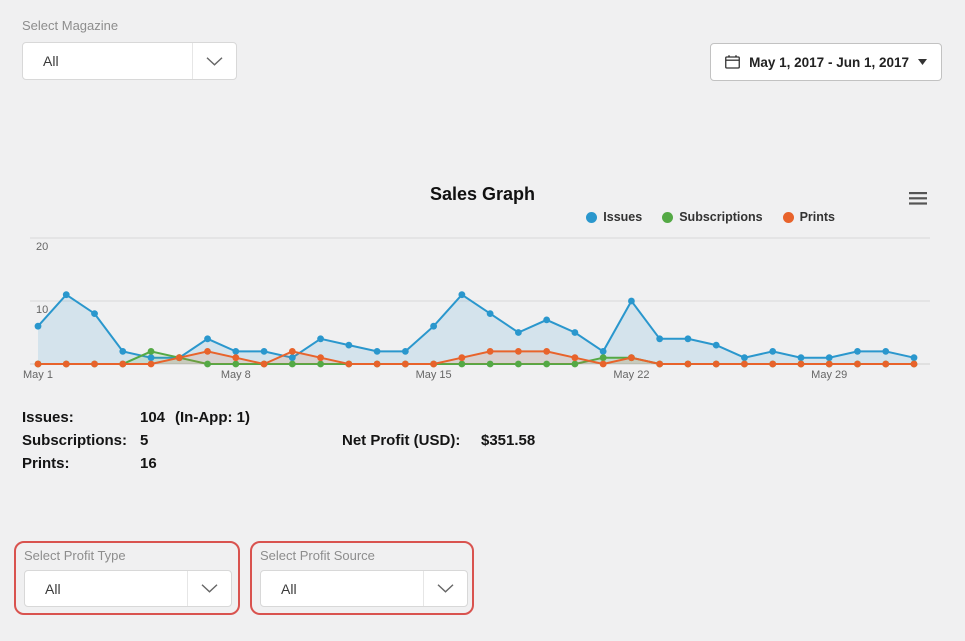  What do you see at coordinates (623, 217) in the screenshot?
I see `legend-label: Issues` at bounding box center [623, 217].